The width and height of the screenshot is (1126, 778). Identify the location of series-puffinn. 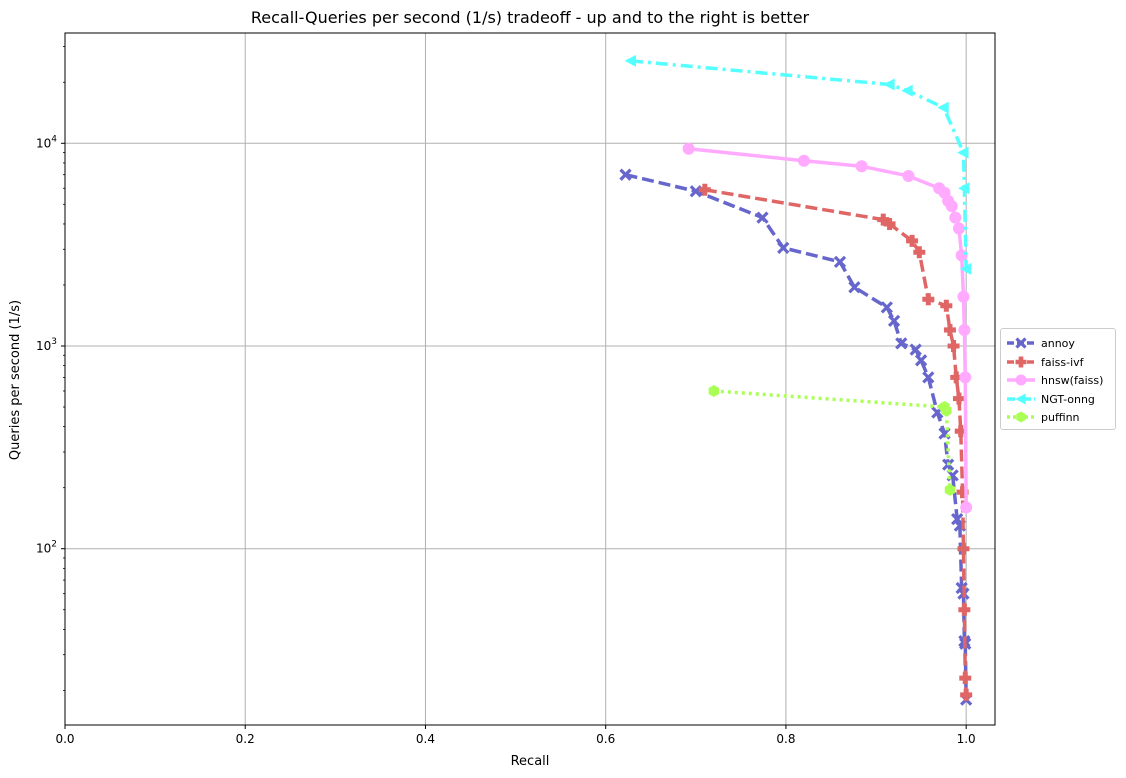
(832, 440).